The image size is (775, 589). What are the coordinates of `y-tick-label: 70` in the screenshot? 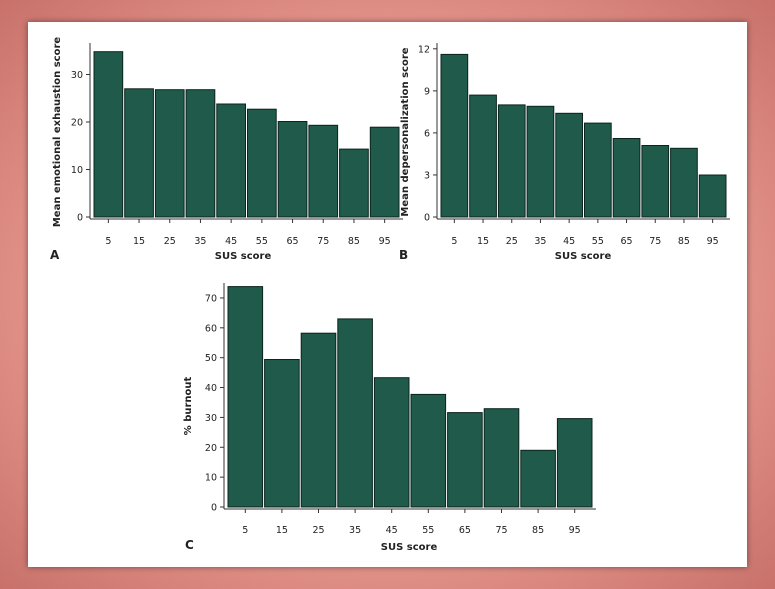 It's located at (211, 298).